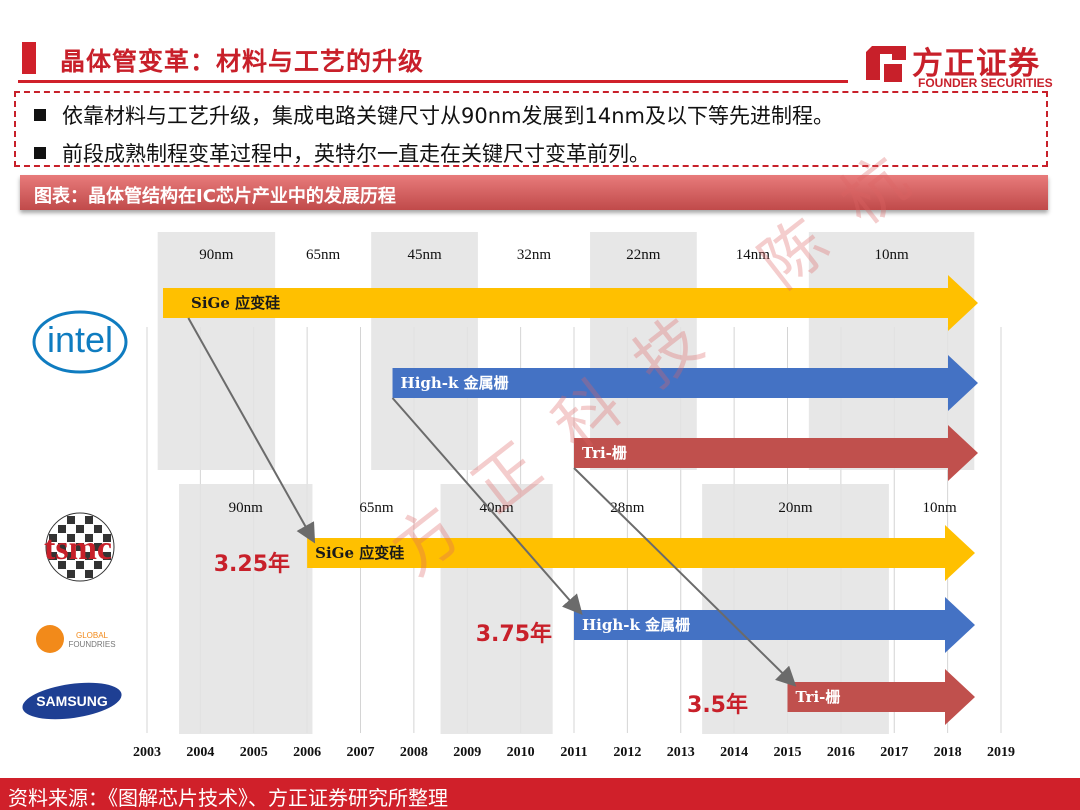 This screenshot has height=810, width=1080. Describe the element at coordinates (795, 508) in the screenshot. I see `node-label: 20nm` at that location.